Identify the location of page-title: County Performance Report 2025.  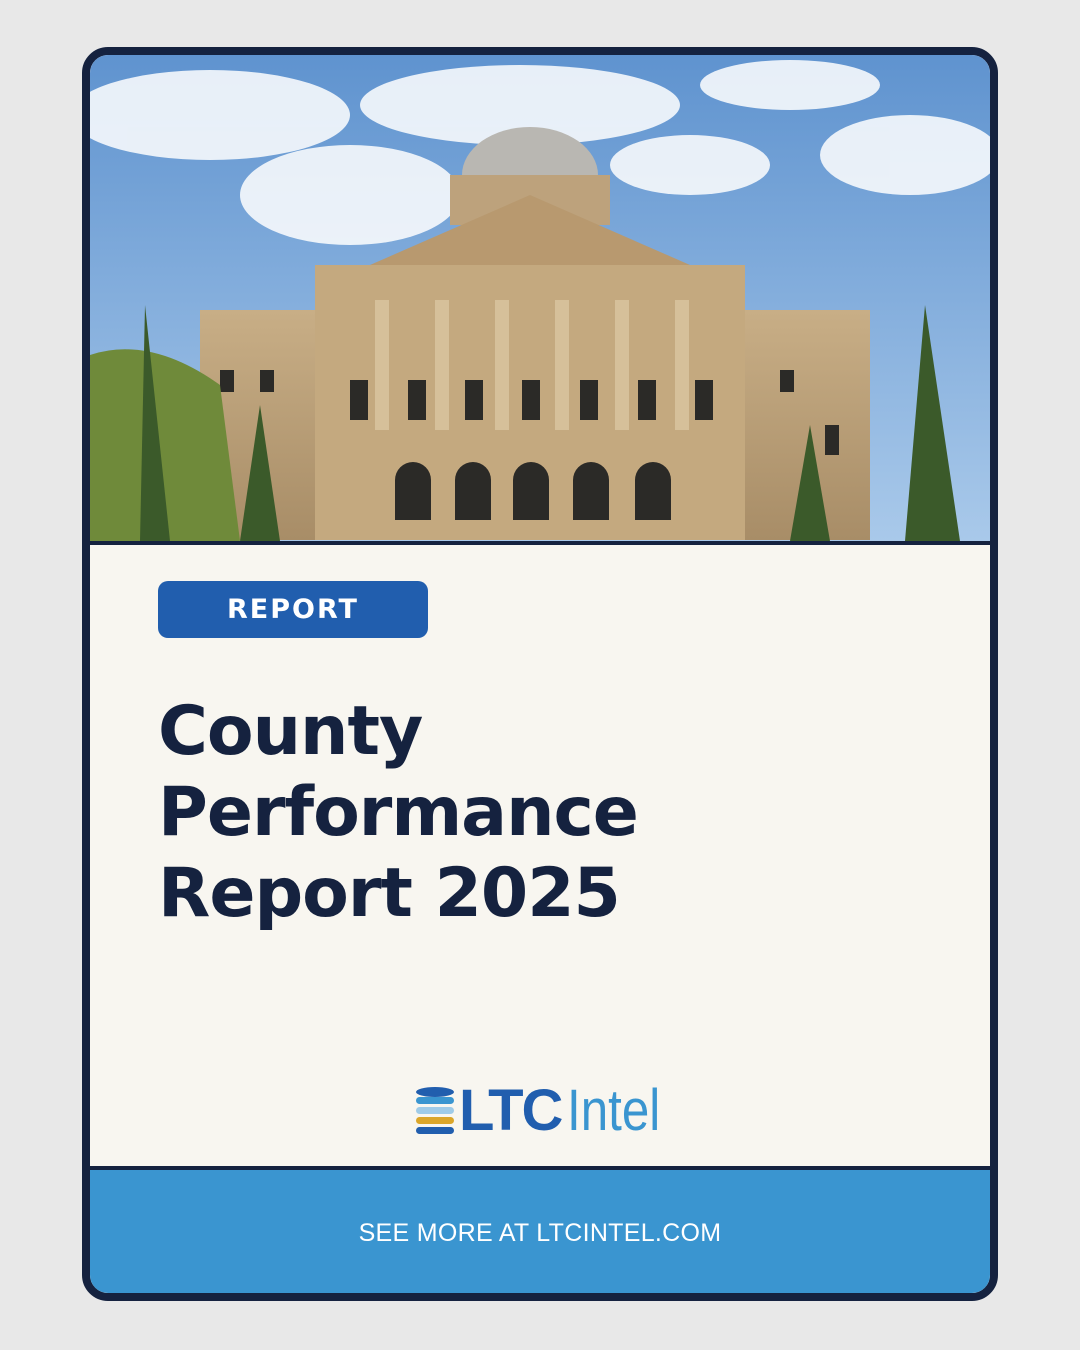
(398, 812).